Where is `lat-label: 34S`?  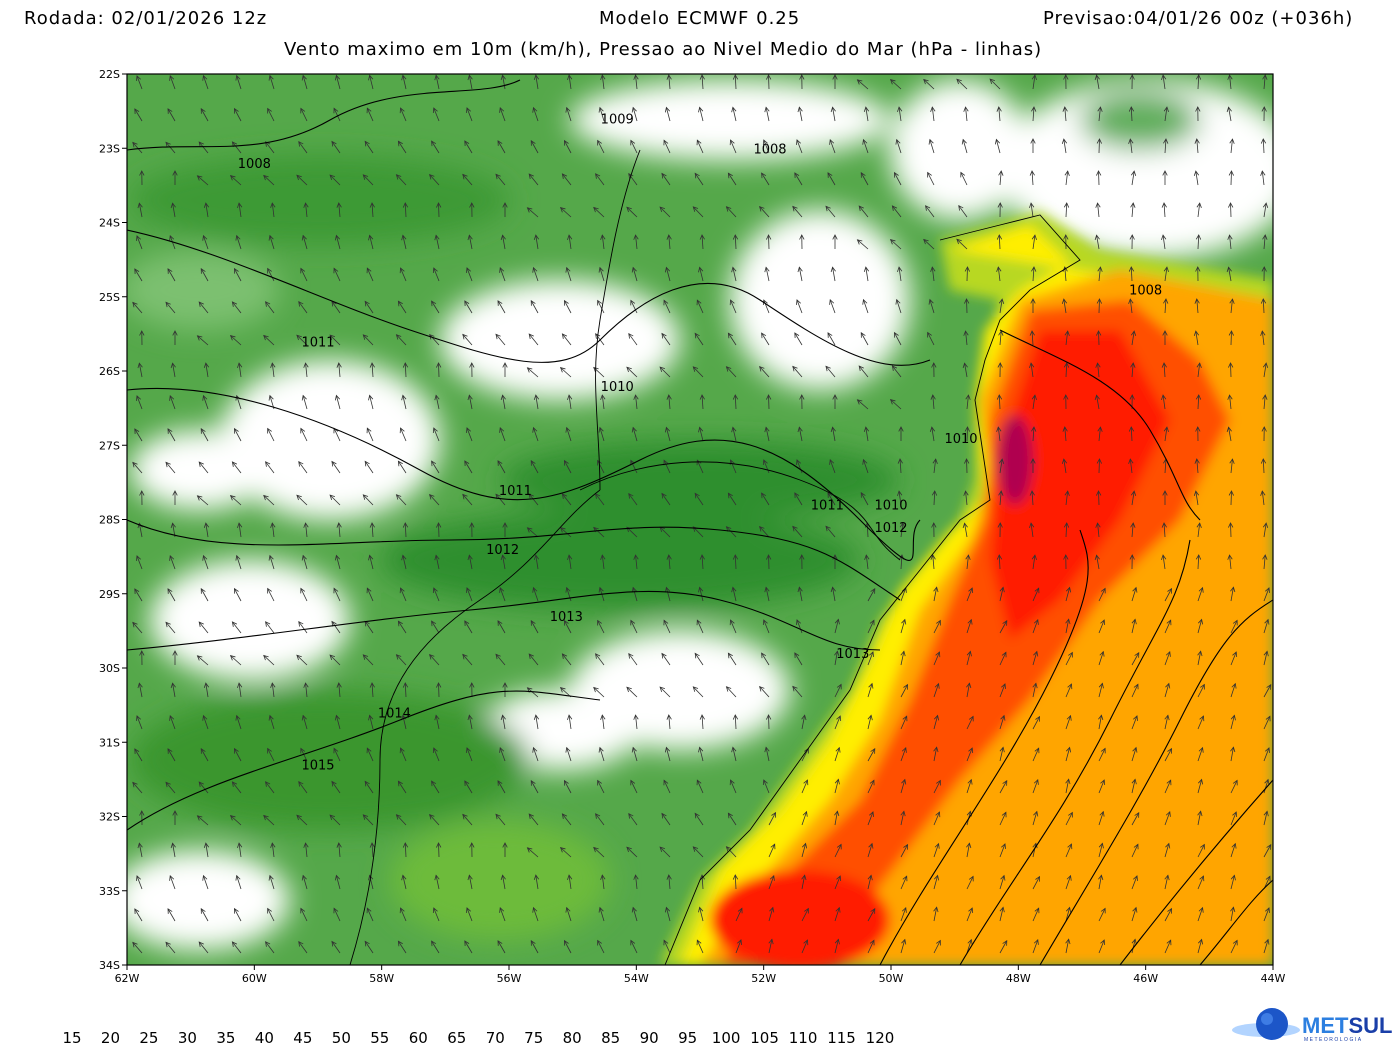 lat-label: 34S is located at coordinates (109, 965).